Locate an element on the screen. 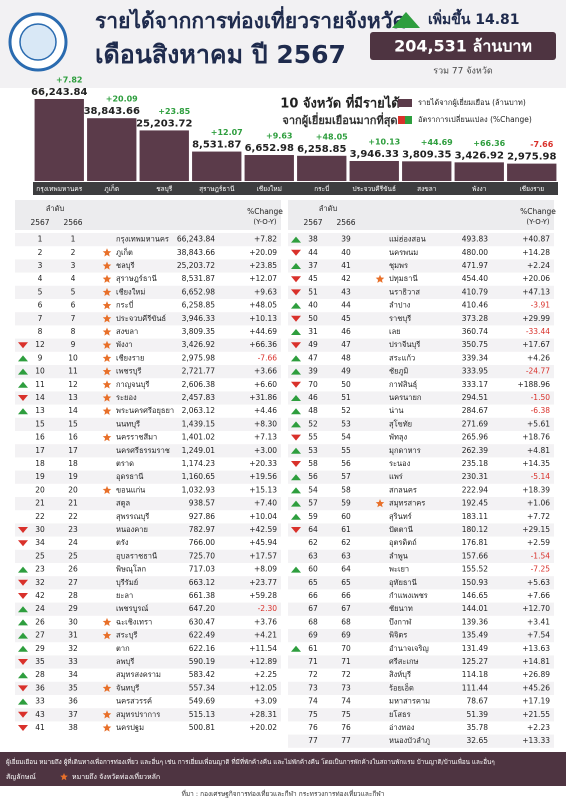 The width and height of the screenshot is (566, 800). province-name: ระนอง is located at coordinates (400, 463).